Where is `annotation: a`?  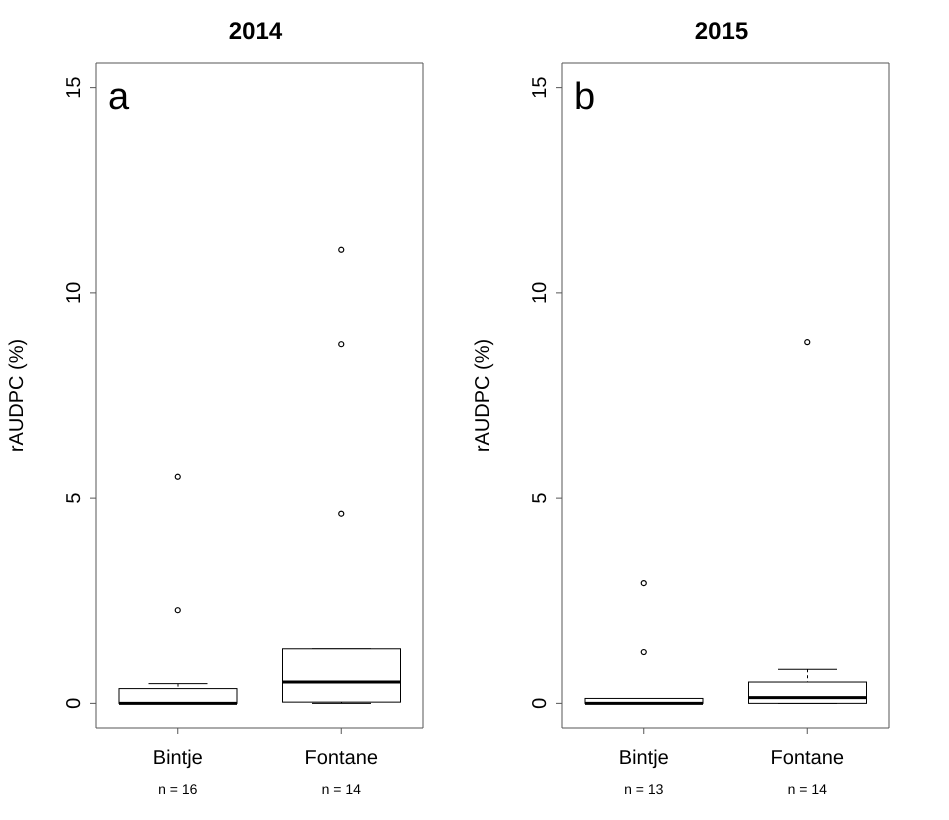 annotation: a is located at coordinates (119, 97).